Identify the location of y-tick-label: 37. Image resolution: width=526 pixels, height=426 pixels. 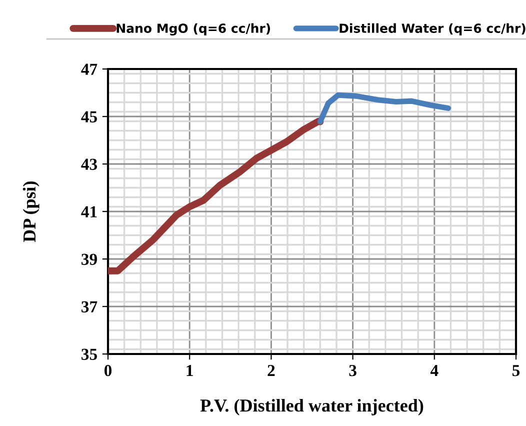
(90, 306).